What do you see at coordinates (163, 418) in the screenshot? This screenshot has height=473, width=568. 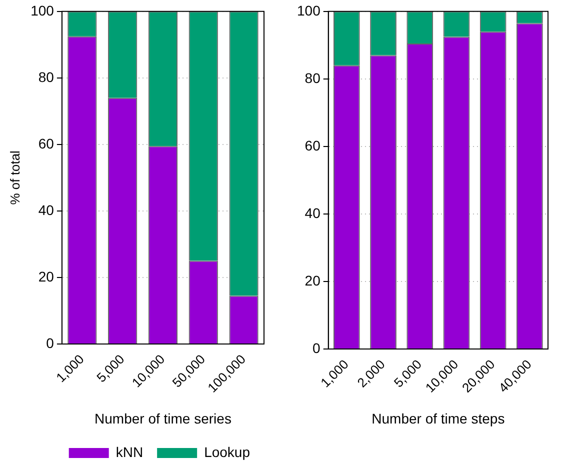 I see `x-axis-title: Number of time series` at bounding box center [163, 418].